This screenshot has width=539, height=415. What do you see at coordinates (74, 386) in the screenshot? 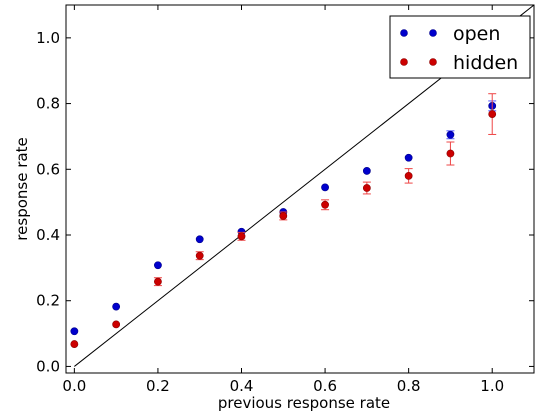
I see `x-tick-label: 0.0` at bounding box center [74, 386].